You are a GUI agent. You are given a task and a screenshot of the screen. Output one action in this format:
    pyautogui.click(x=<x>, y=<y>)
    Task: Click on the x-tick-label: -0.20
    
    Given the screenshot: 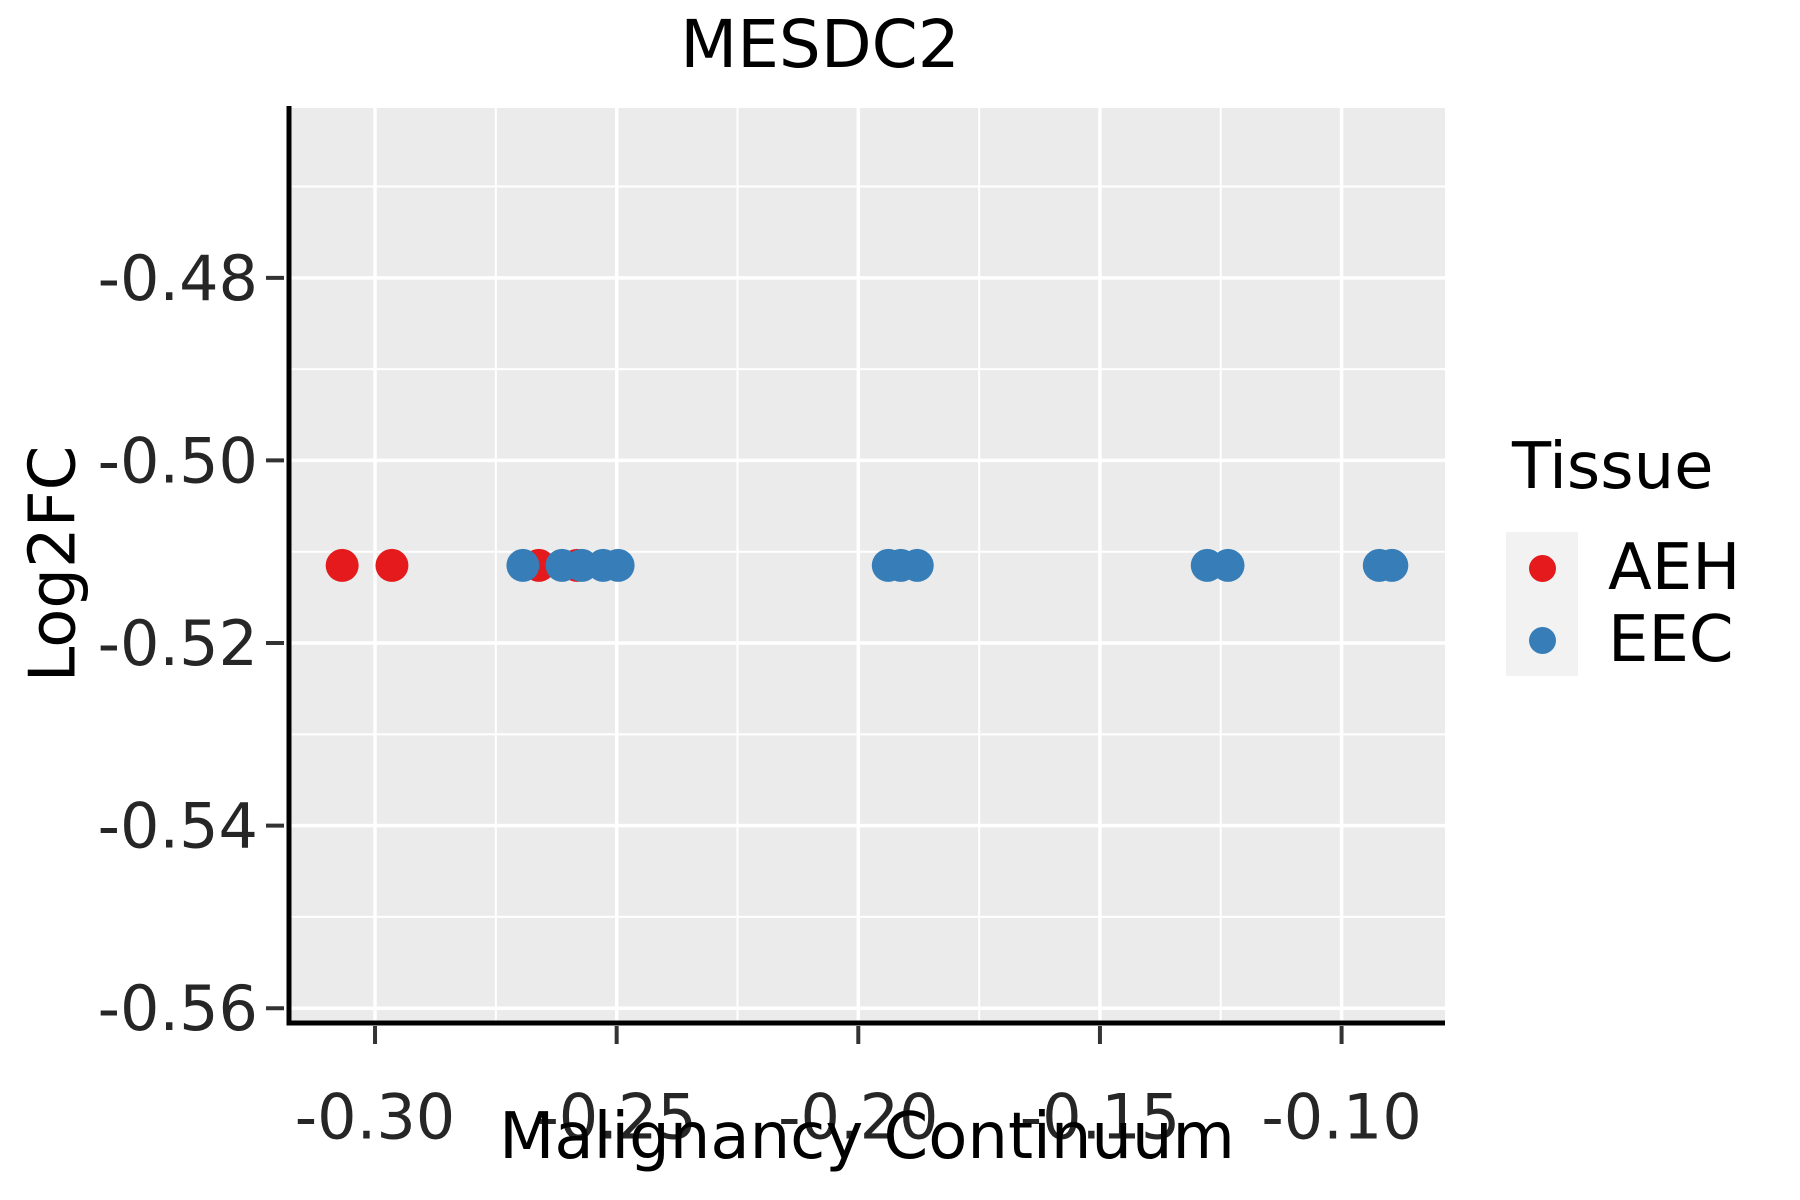 What is the action you would take?
    pyautogui.click(x=858, y=1116)
    